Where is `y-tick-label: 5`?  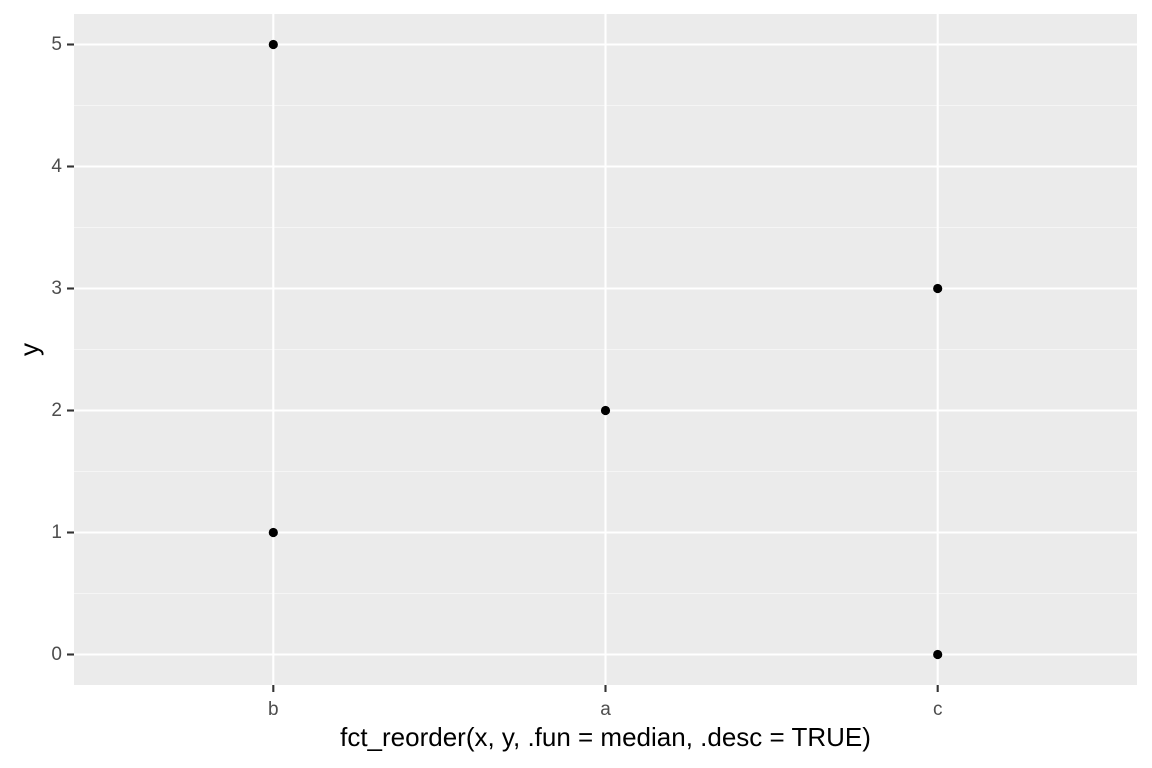 y-tick-label: 5 is located at coordinates (56, 44).